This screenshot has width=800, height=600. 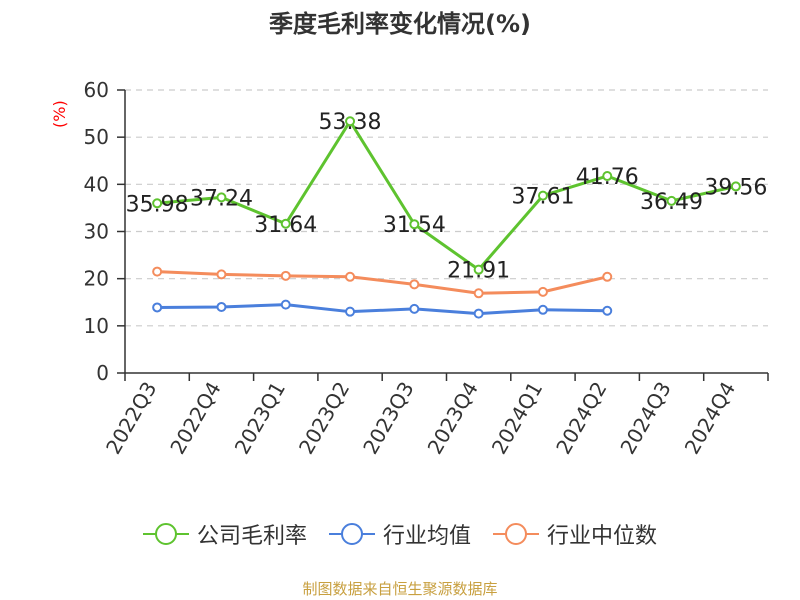 I want to click on legend-label-industry-mean: 行业均值, so click(x=426, y=536).